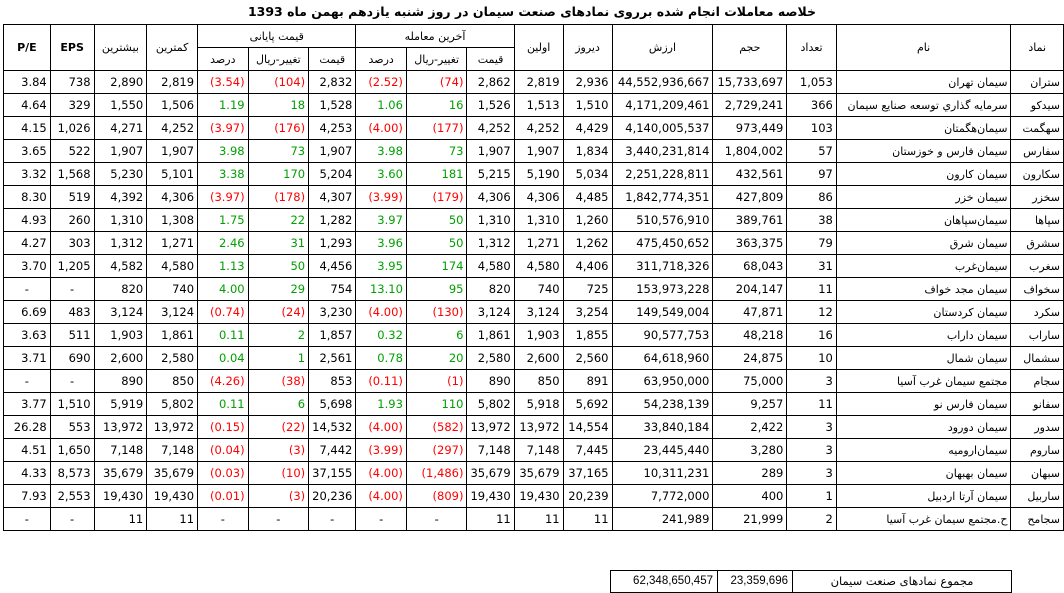 The height and width of the screenshot is (593, 1064). Describe the element at coordinates (587, 312) in the screenshot. I see `cell-yesterday: 3,254` at that location.